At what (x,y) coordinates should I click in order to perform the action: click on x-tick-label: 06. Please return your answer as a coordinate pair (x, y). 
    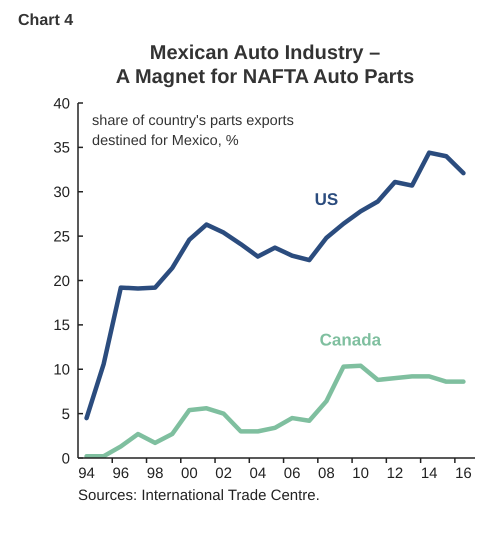
    Looking at the image, I should click on (292, 473).